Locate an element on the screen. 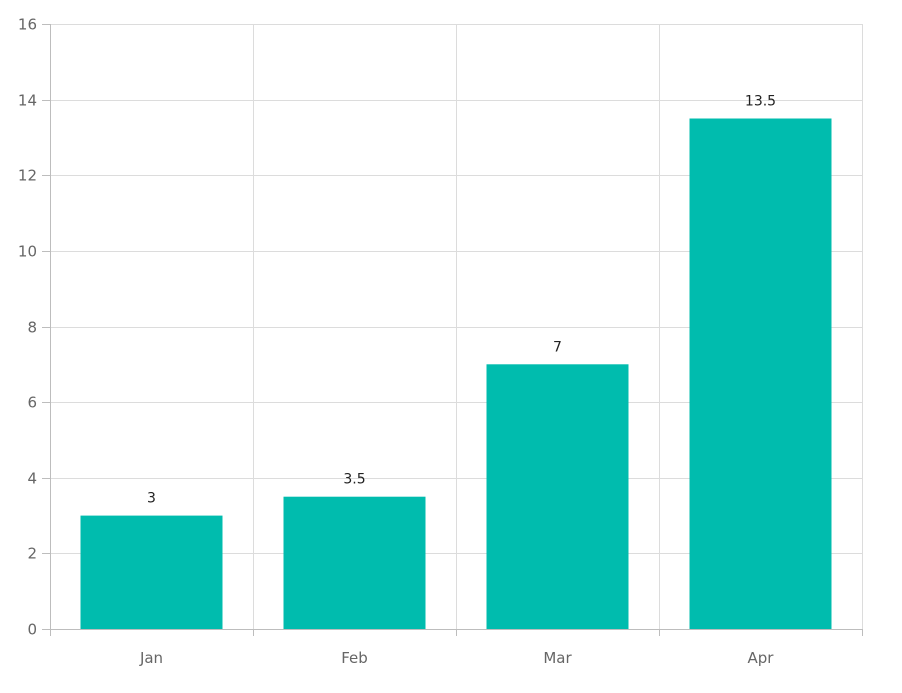 The image size is (902, 693). y-tick-label: 10 is located at coordinates (27, 252).